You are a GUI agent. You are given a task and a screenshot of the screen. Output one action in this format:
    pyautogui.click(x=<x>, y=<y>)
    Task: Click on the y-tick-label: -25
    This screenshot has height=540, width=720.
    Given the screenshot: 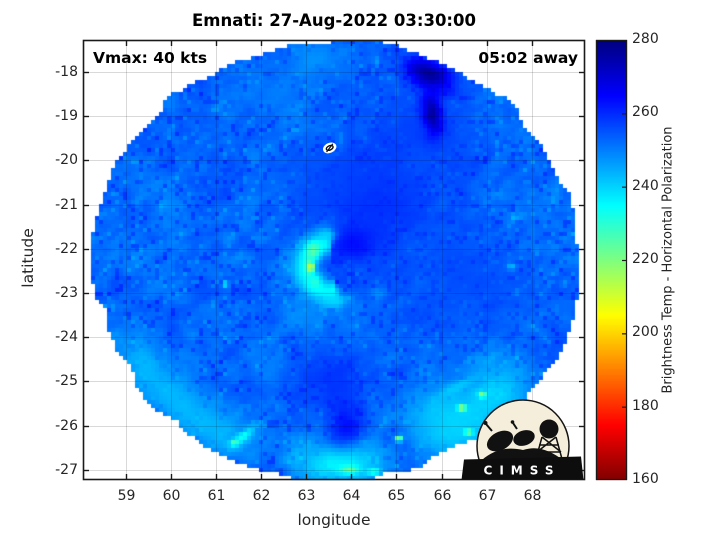 What is the action you would take?
    pyautogui.click(x=66, y=380)
    